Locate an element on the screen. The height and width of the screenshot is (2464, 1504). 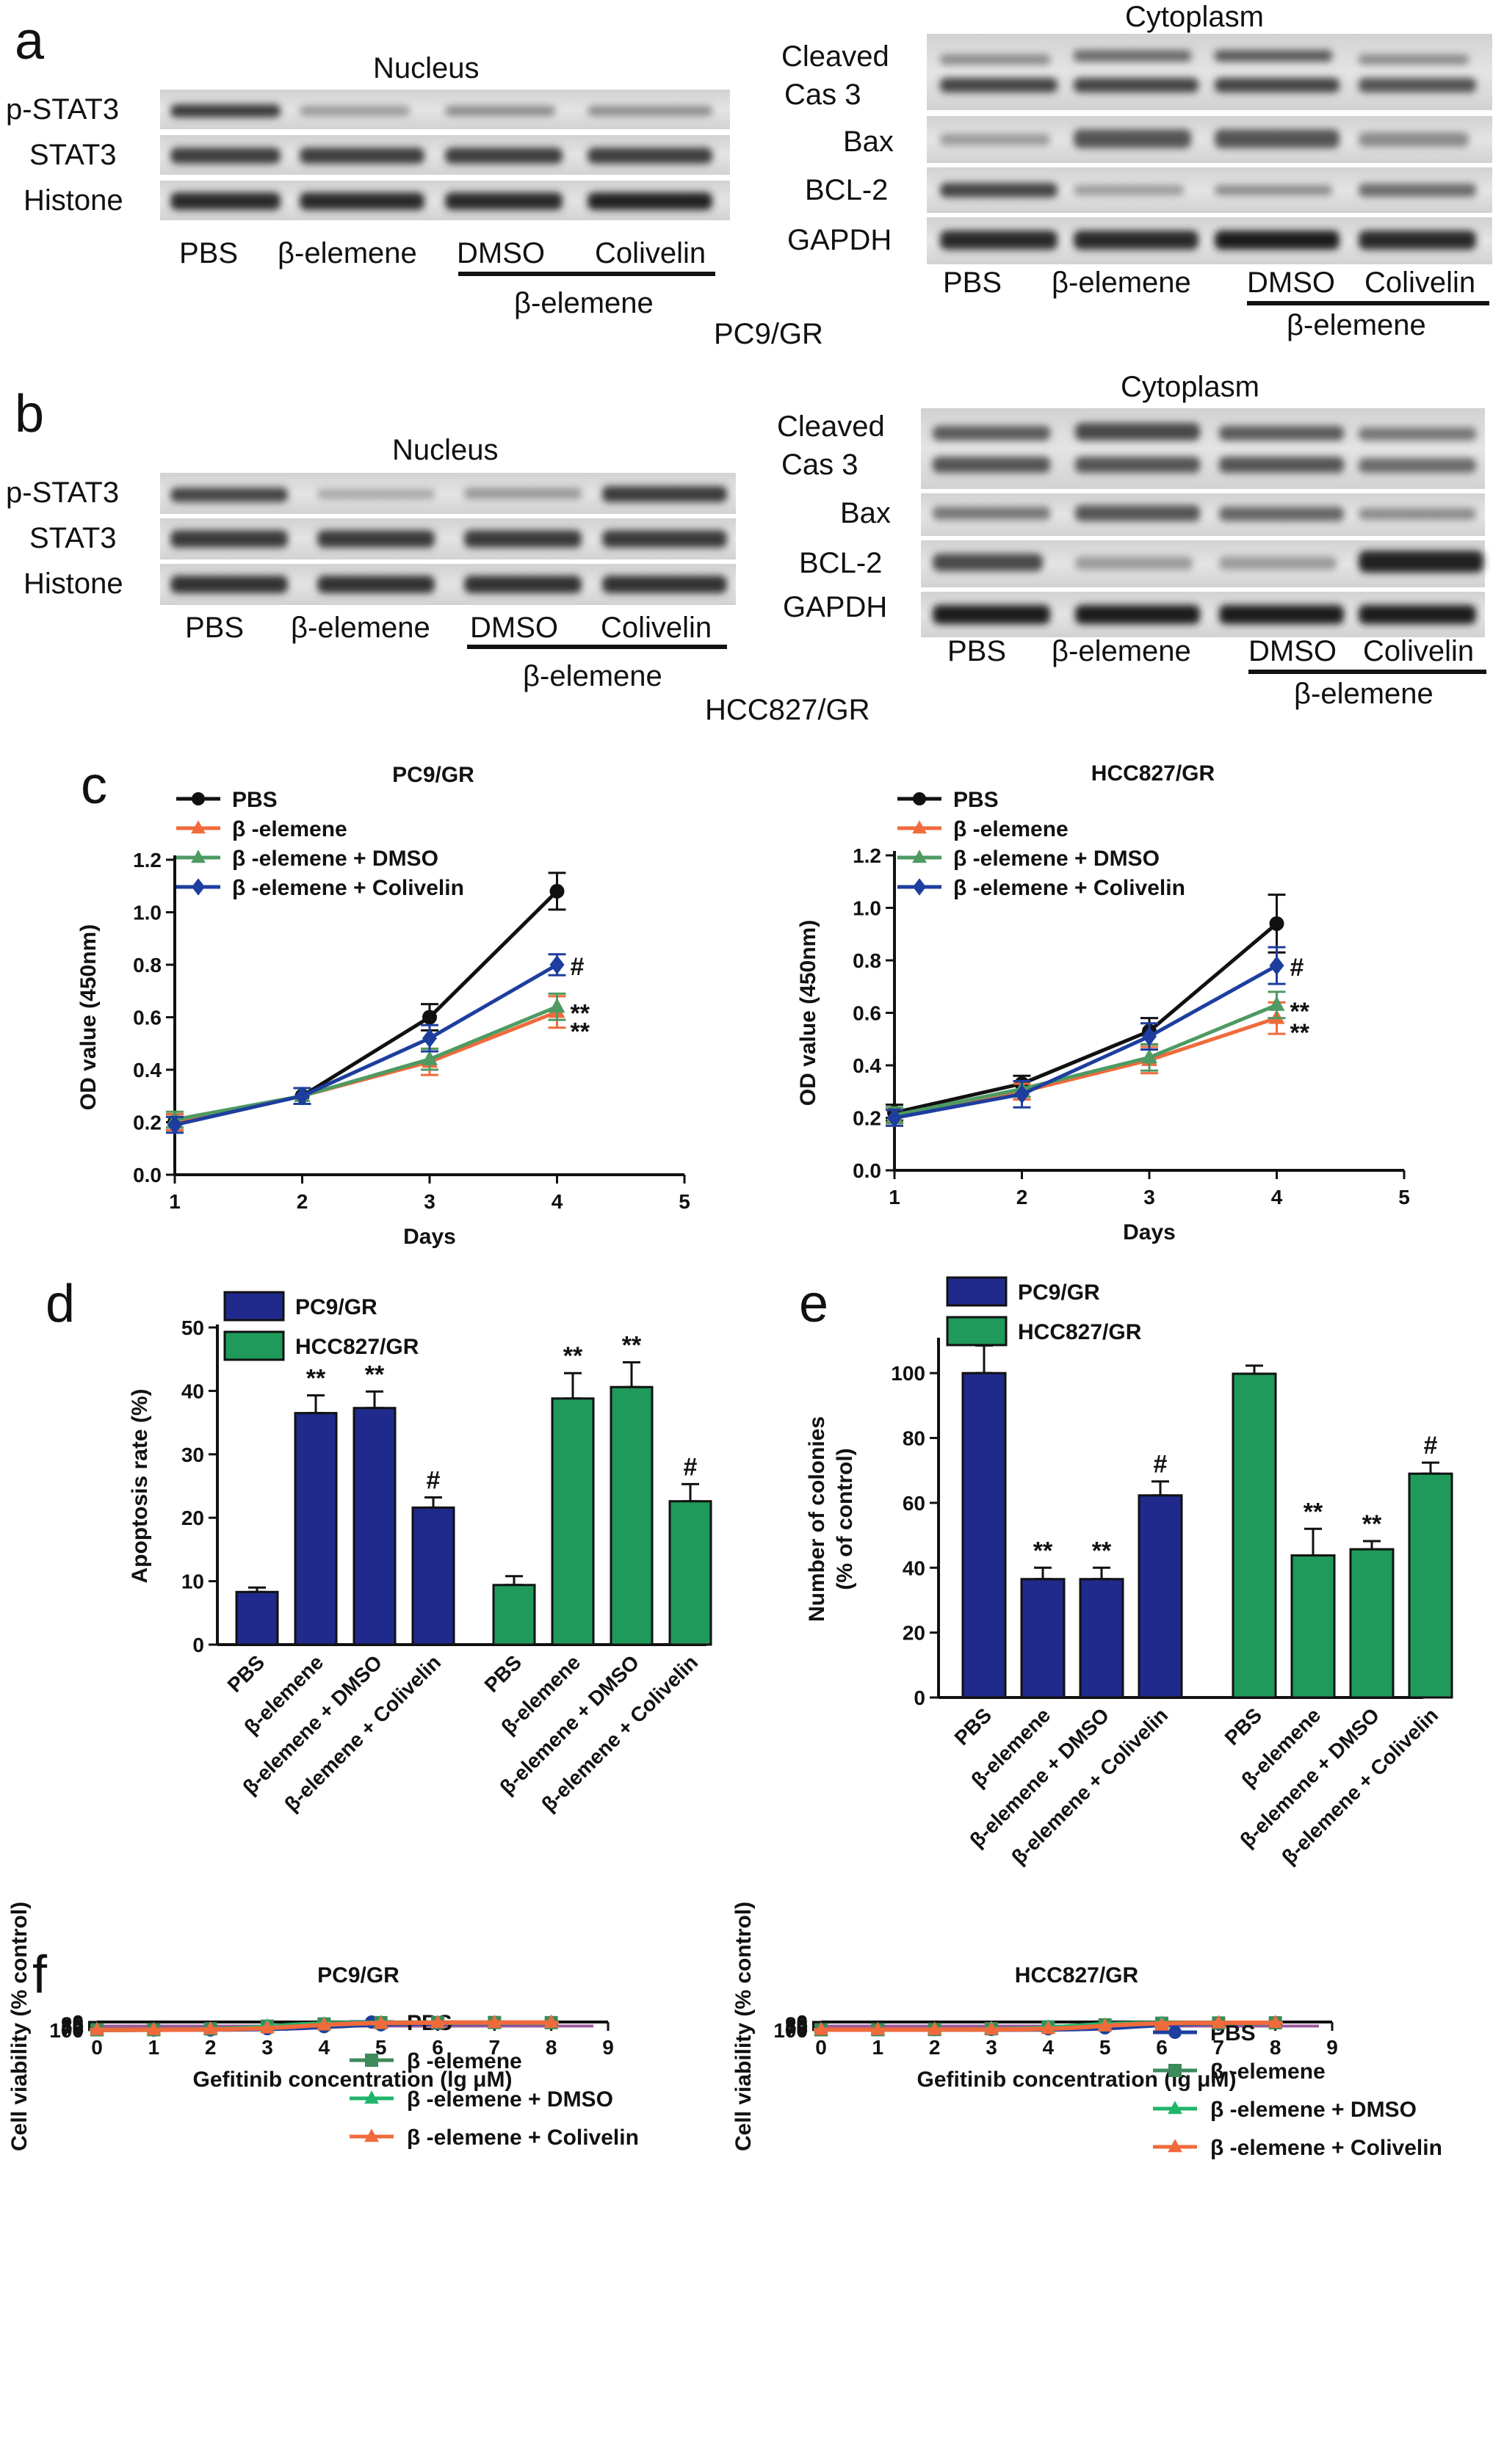
blot-a-nucleus: Nucleus p-STAT3 STAT3 Histone PBS is located at coordinates (368, 186).